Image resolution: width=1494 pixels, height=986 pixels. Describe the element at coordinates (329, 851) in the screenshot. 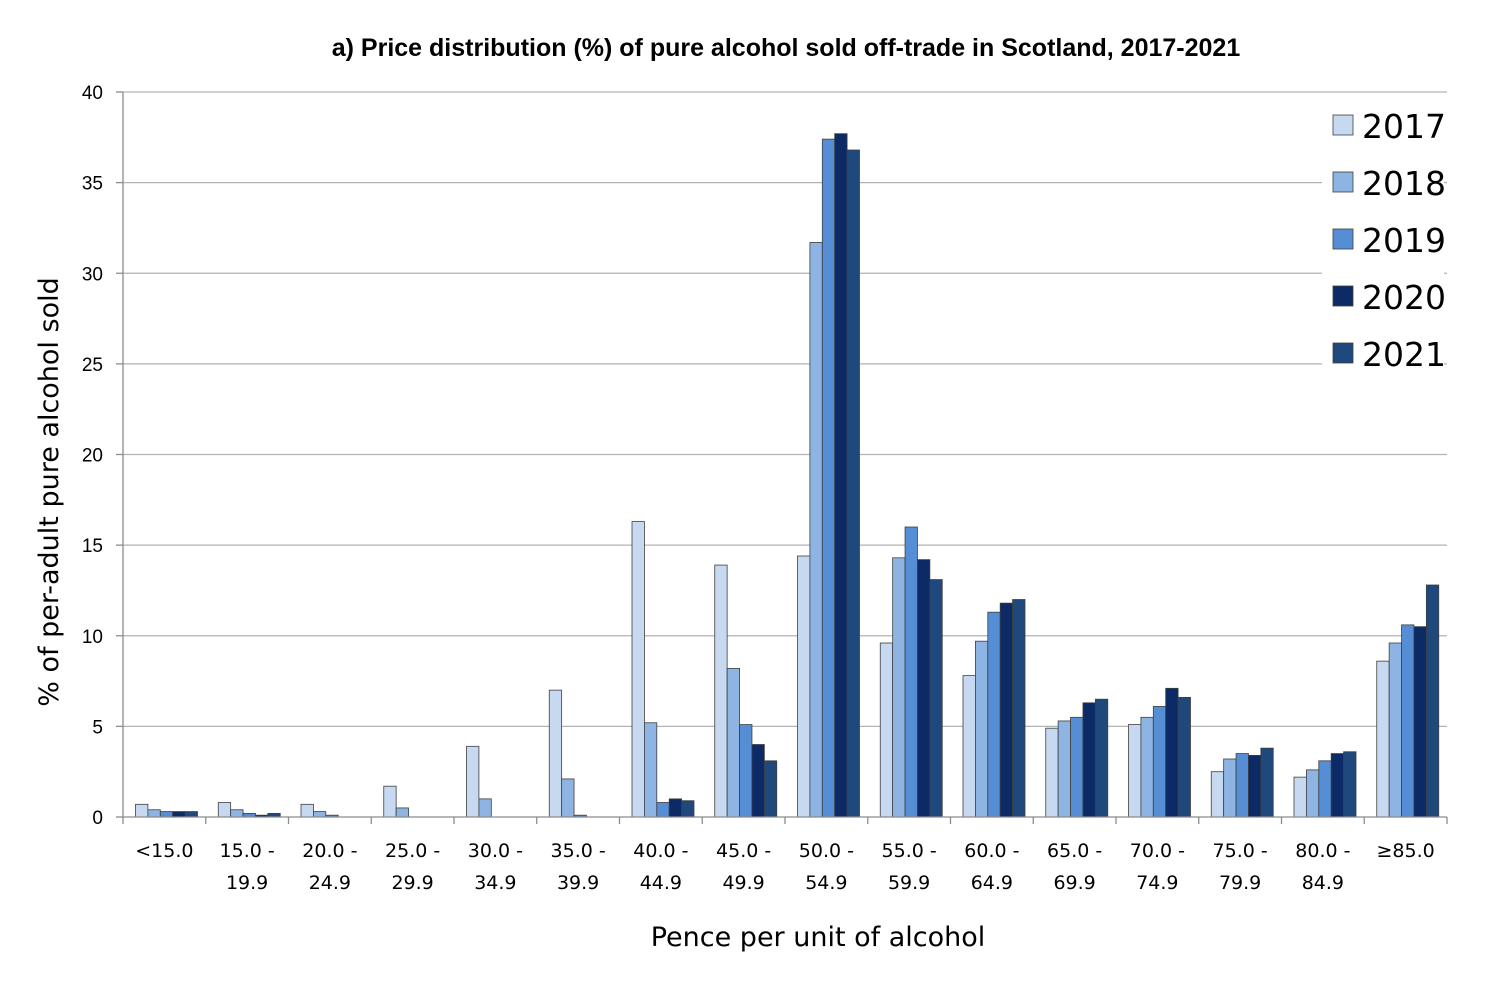

I see `x-category-label: 20.0 -` at that location.